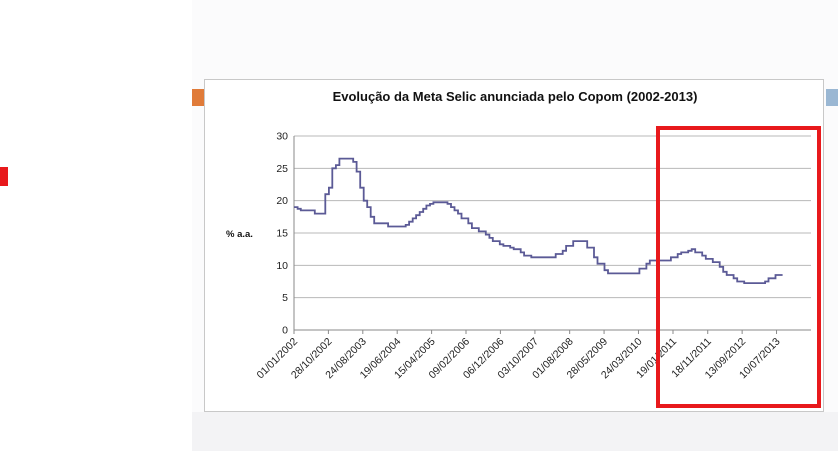 This screenshot has height=451, width=838. I want to click on y-tick-label: 15, so click(282, 234).